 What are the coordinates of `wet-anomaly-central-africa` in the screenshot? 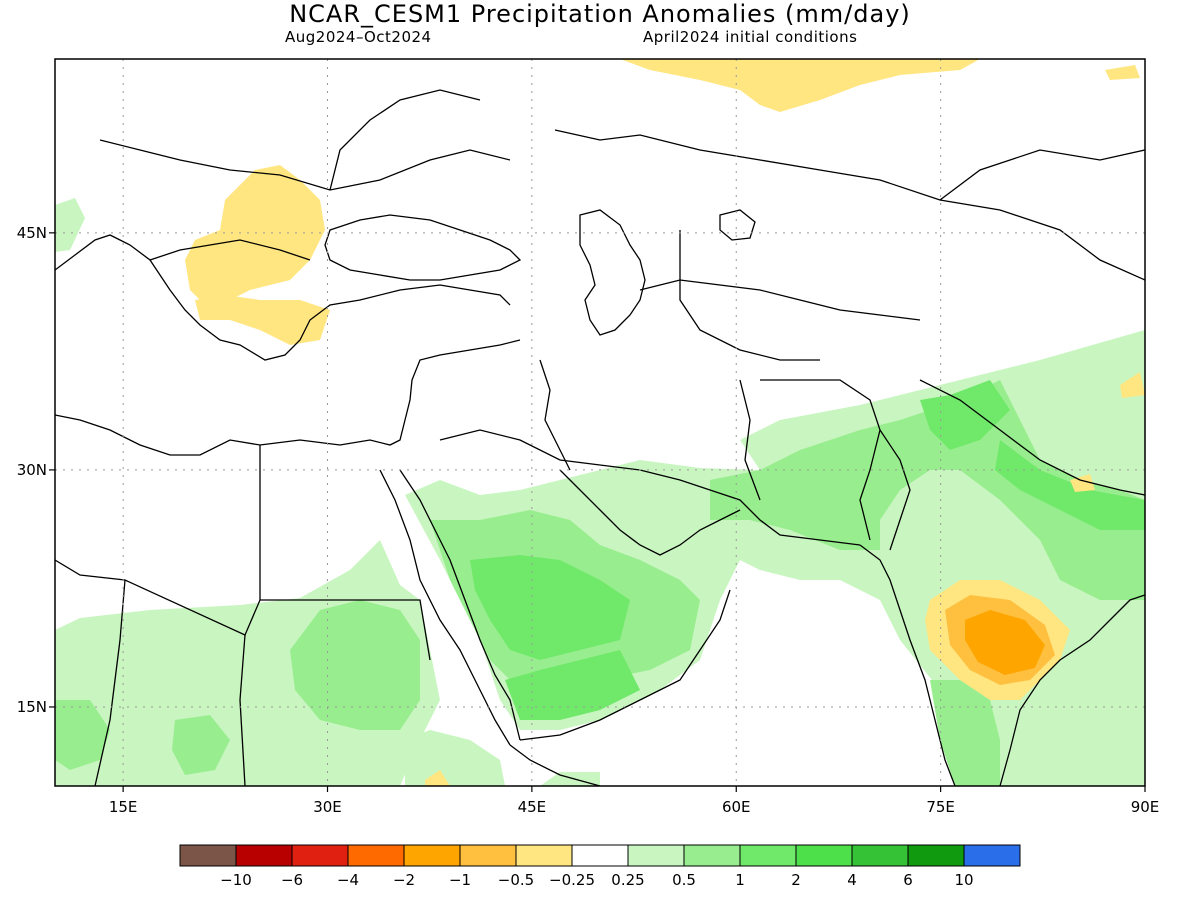 It's located at (201, 745).